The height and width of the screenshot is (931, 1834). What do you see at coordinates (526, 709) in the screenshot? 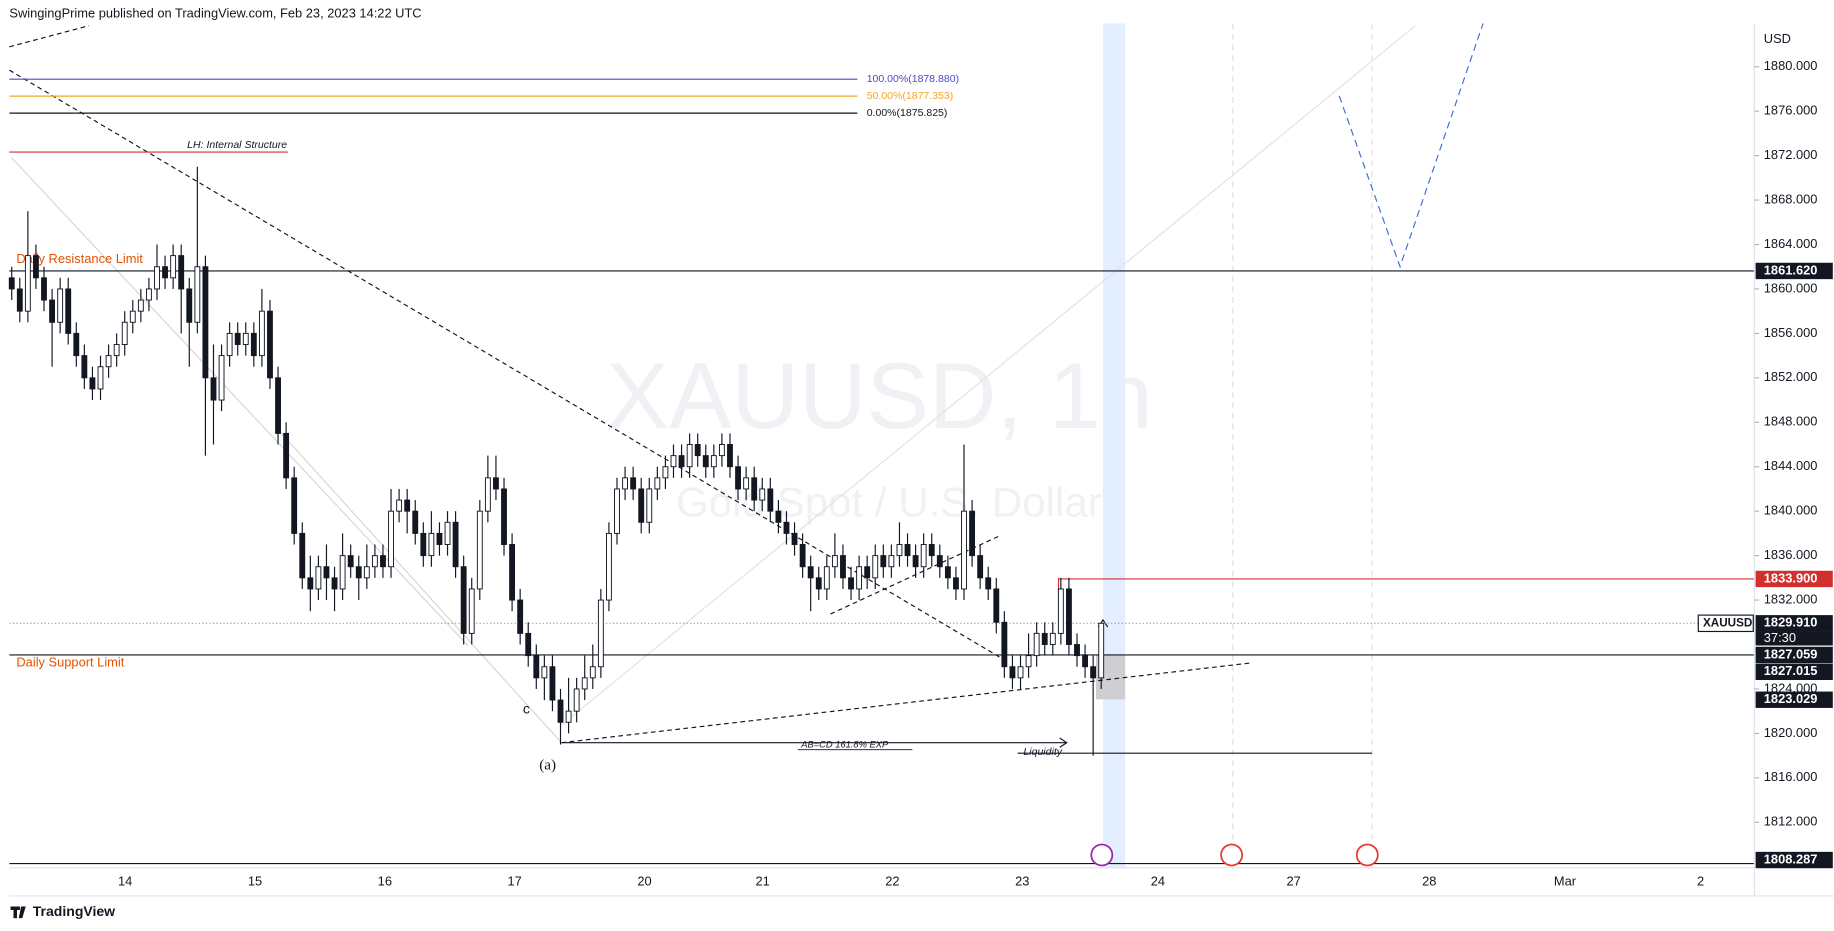
I see `annotation: c` at bounding box center [526, 709].